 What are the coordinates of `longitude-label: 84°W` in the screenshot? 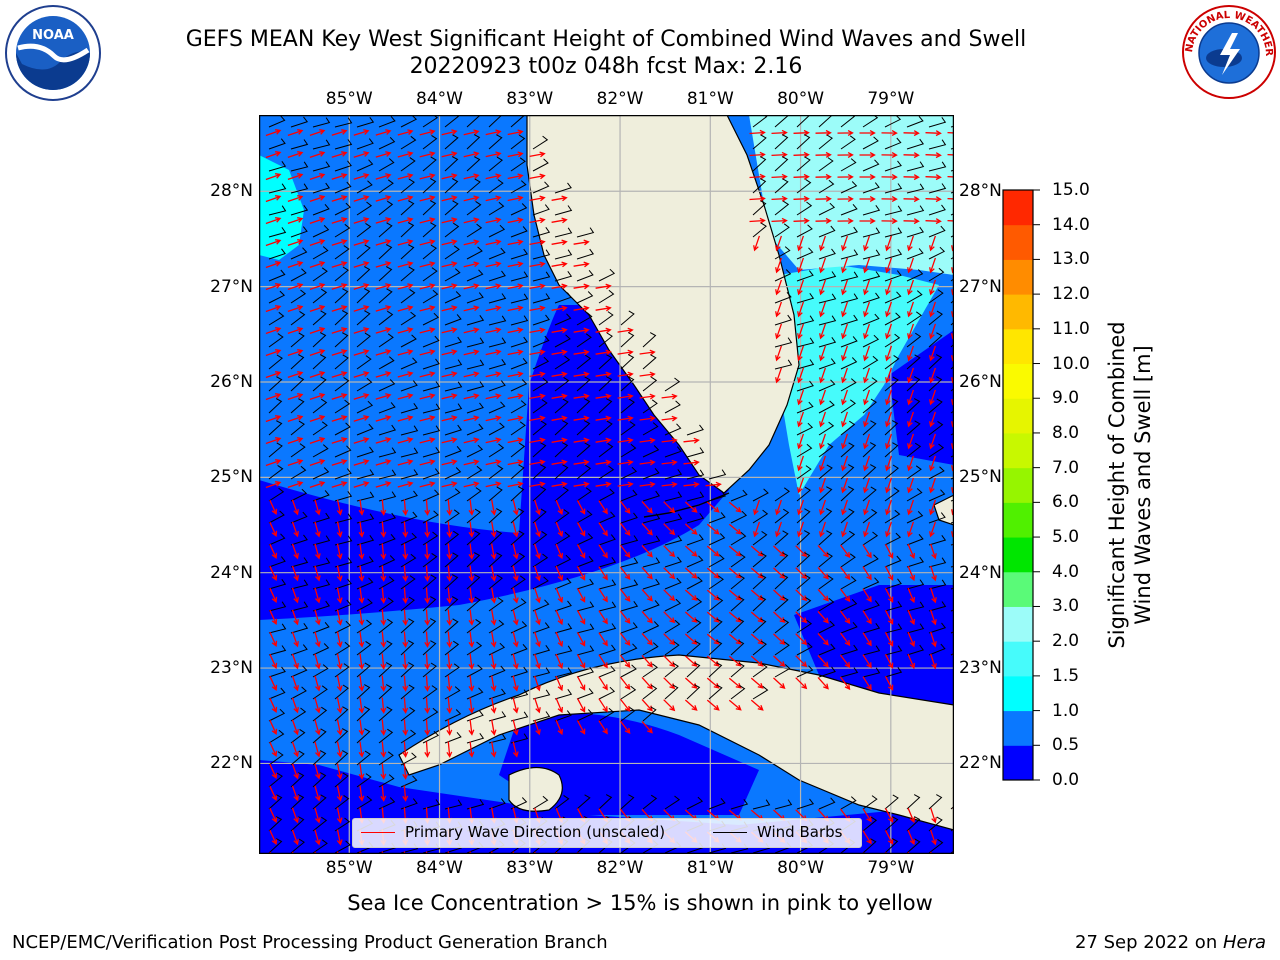 It's located at (439, 99).